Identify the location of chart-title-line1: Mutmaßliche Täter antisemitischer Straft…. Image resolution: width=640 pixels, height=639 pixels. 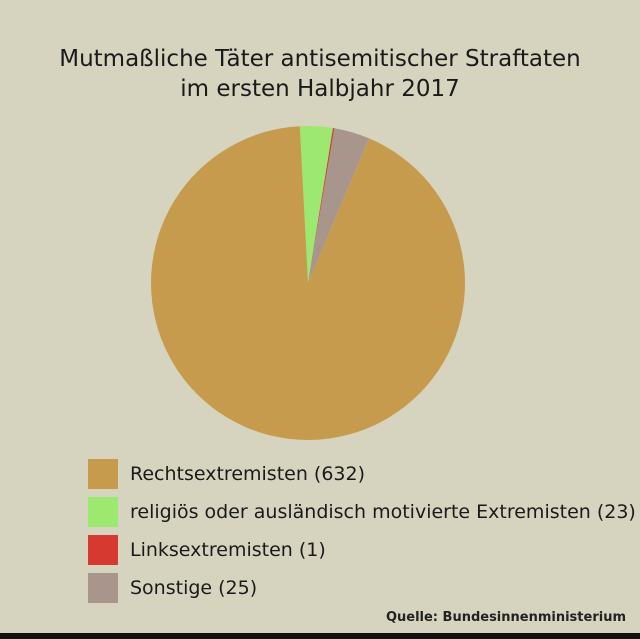
(320, 59).